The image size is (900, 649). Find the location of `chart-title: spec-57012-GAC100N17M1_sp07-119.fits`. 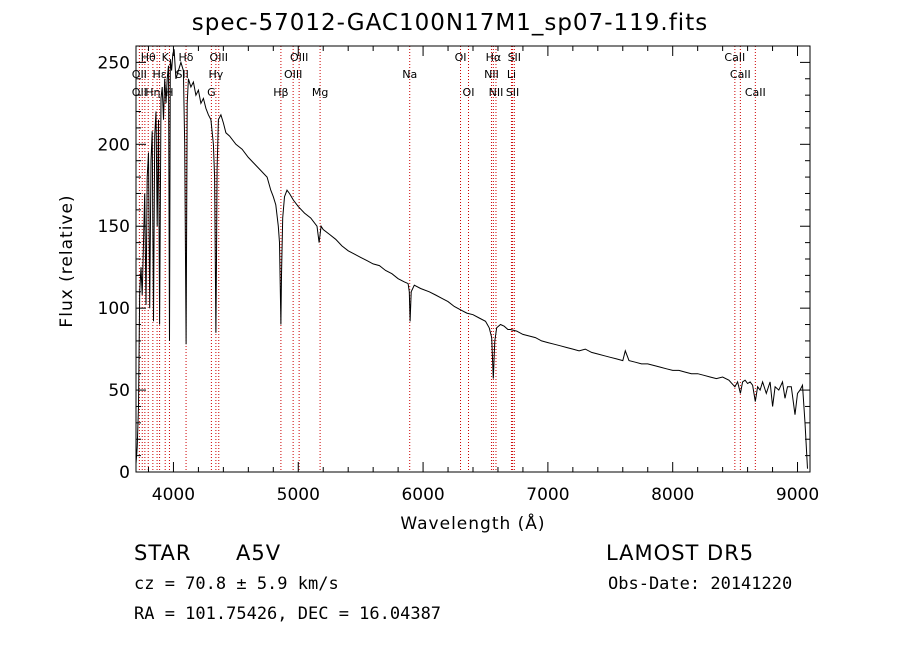

chart-title: spec-57012-GAC100N17M1_sp07-119.fits is located at coordinates (450, 23).